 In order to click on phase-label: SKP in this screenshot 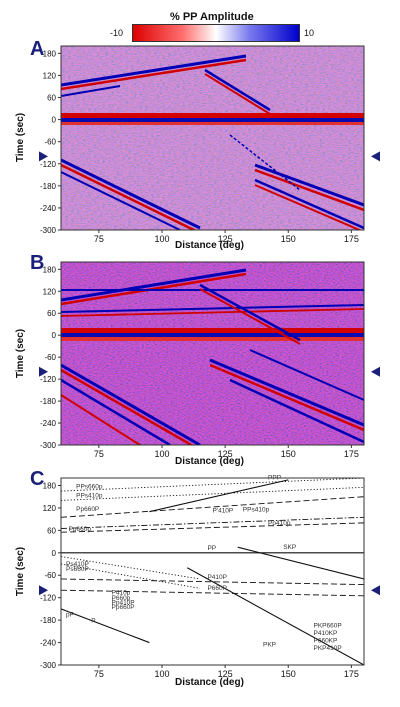, I will do `click(289, 547)`.